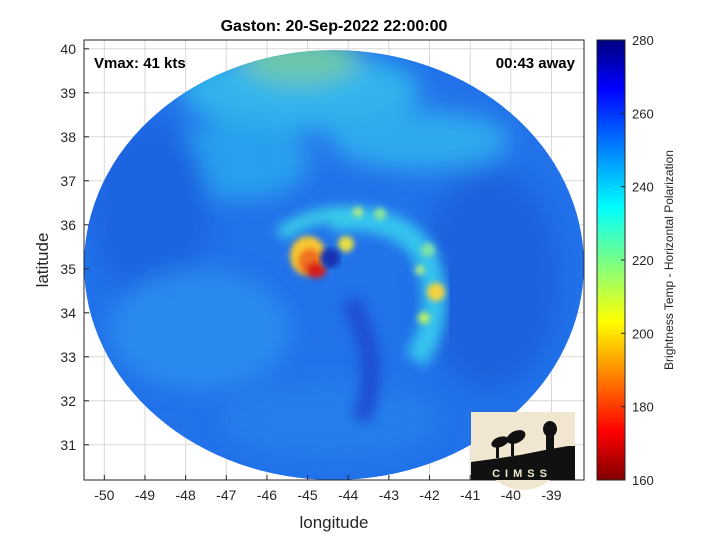 The width and height of the screenshot is (720, 540). Describe the element at coordinates (68, 49) in the screenshot. I see `y-tick-label: 40` at that location.